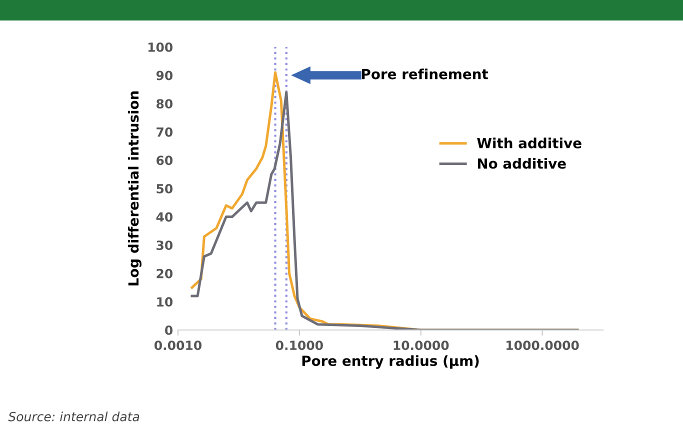  I want to click on x-axis-title: Pore entry radius (µm), so click(390, 362).